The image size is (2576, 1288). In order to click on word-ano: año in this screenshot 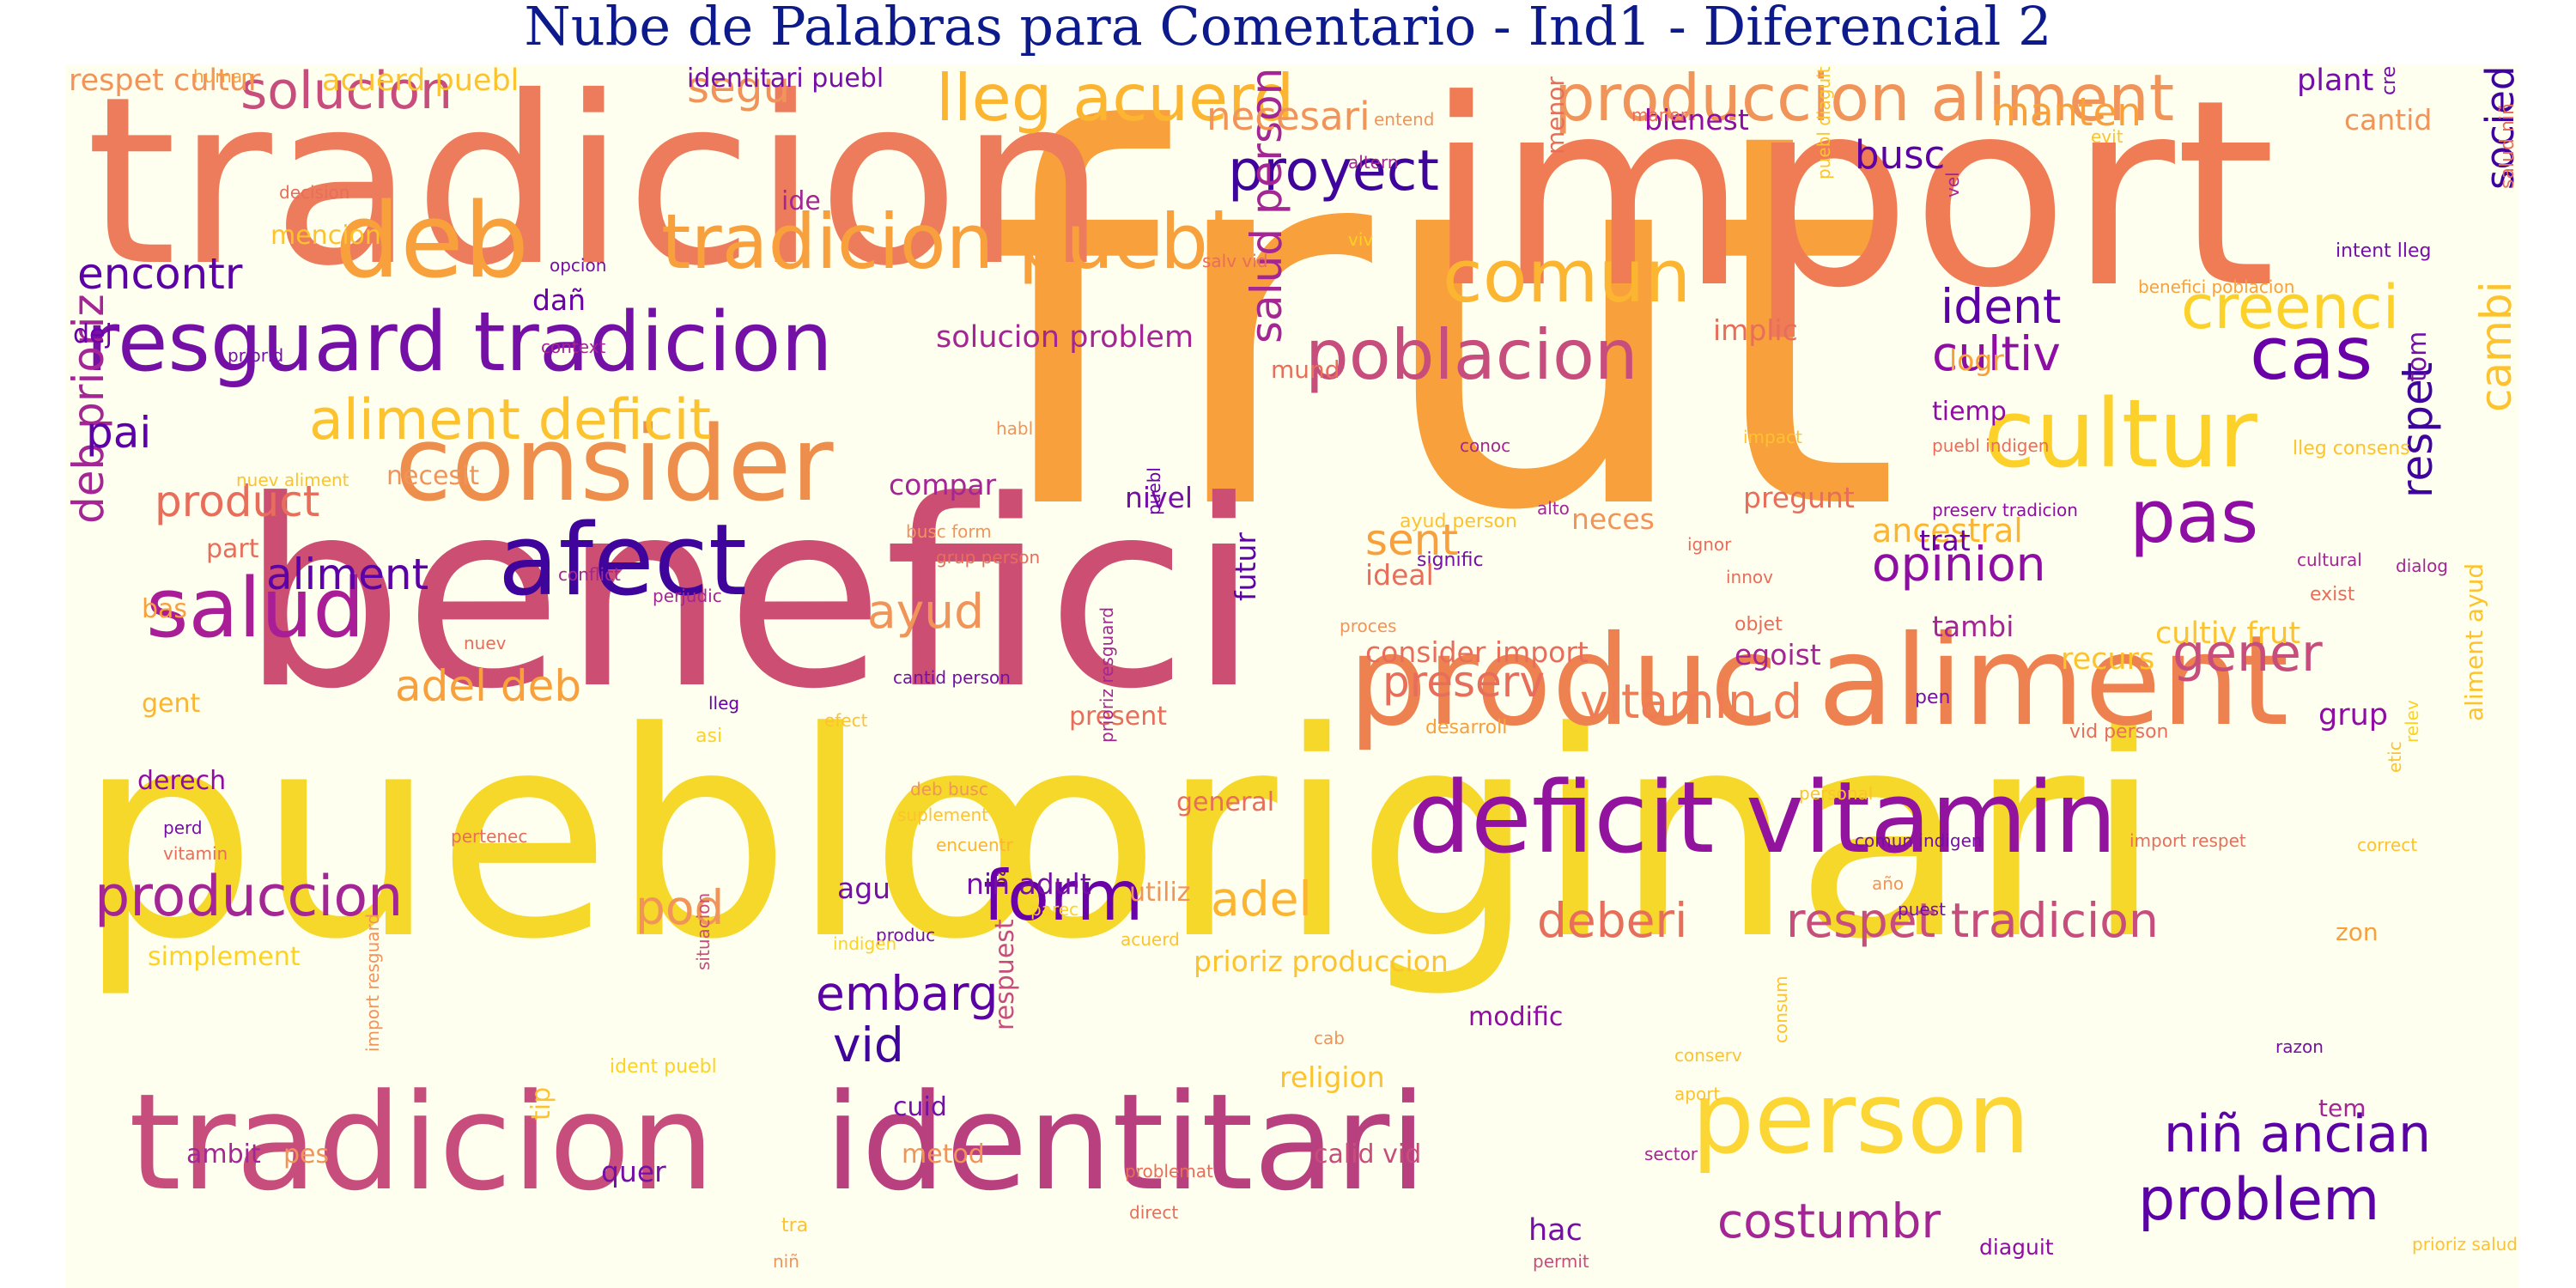, I will do `click(1888, 883)`.